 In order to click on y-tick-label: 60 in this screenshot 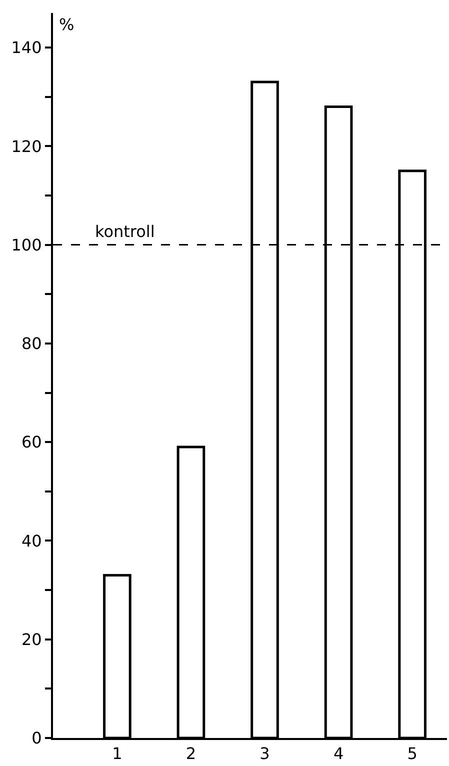, I will do `click(31, 442)`.